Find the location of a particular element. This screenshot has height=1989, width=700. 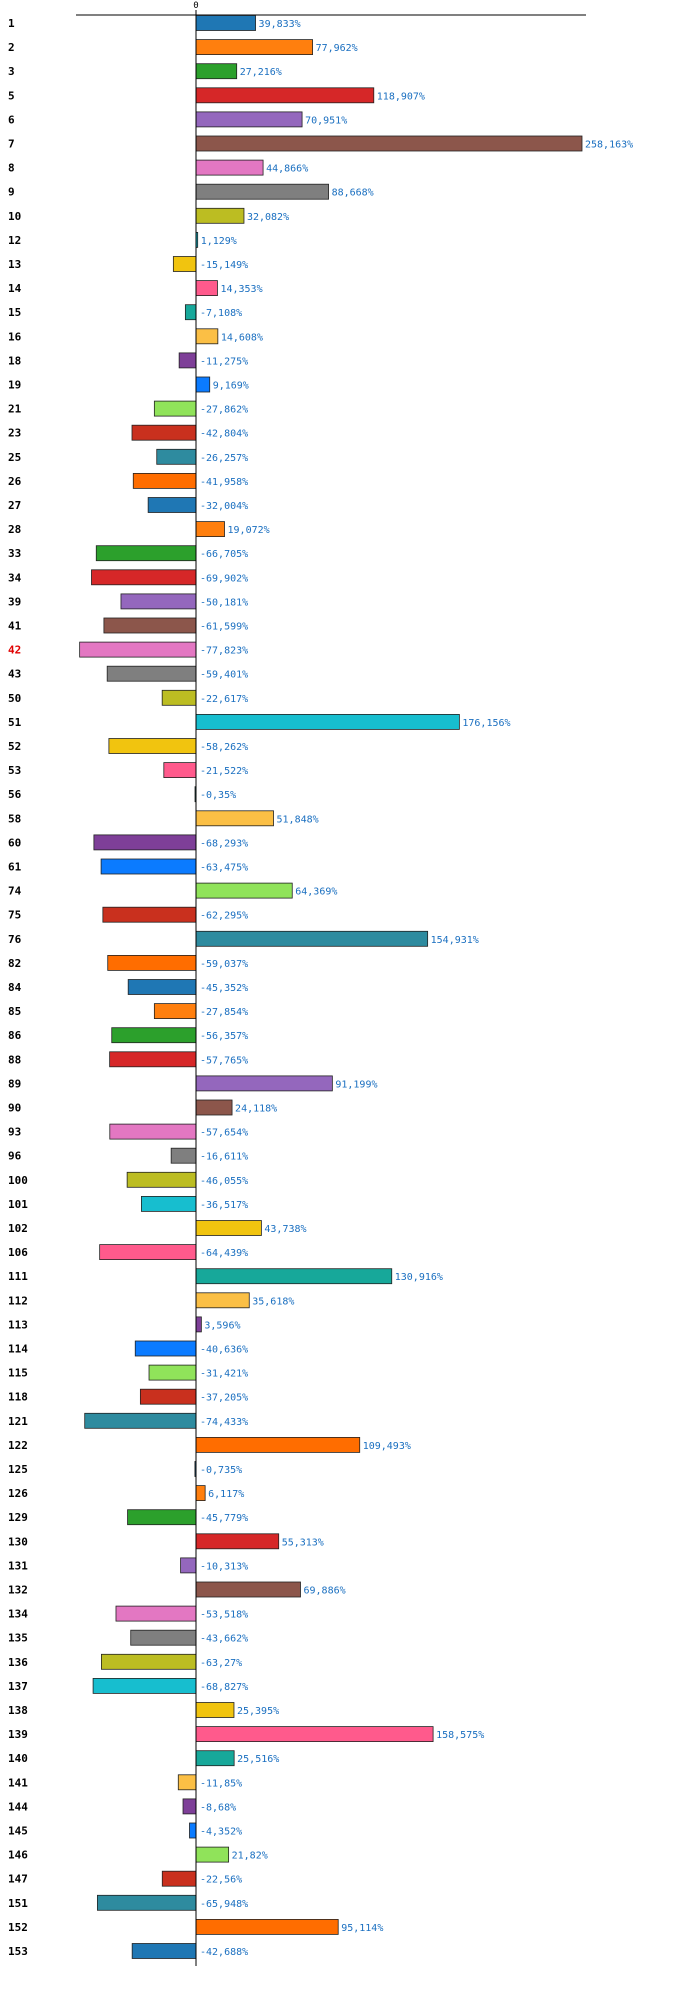

value-label: -0,735% is located at coordinates (221, 1470).